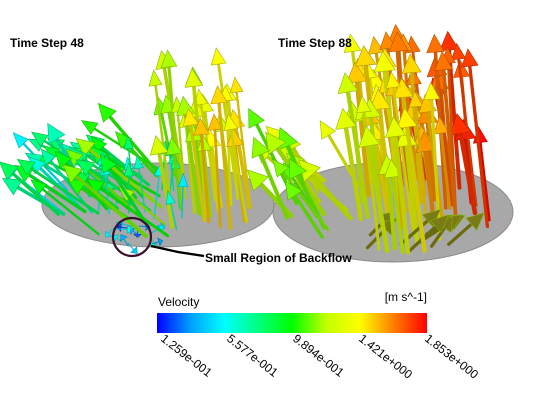 This screenshot has width=550, height=405. What do you see at coordinates (178, 302) in the screenshot?
I see `legend-title: Velocity` at bounding box center [178, 302].